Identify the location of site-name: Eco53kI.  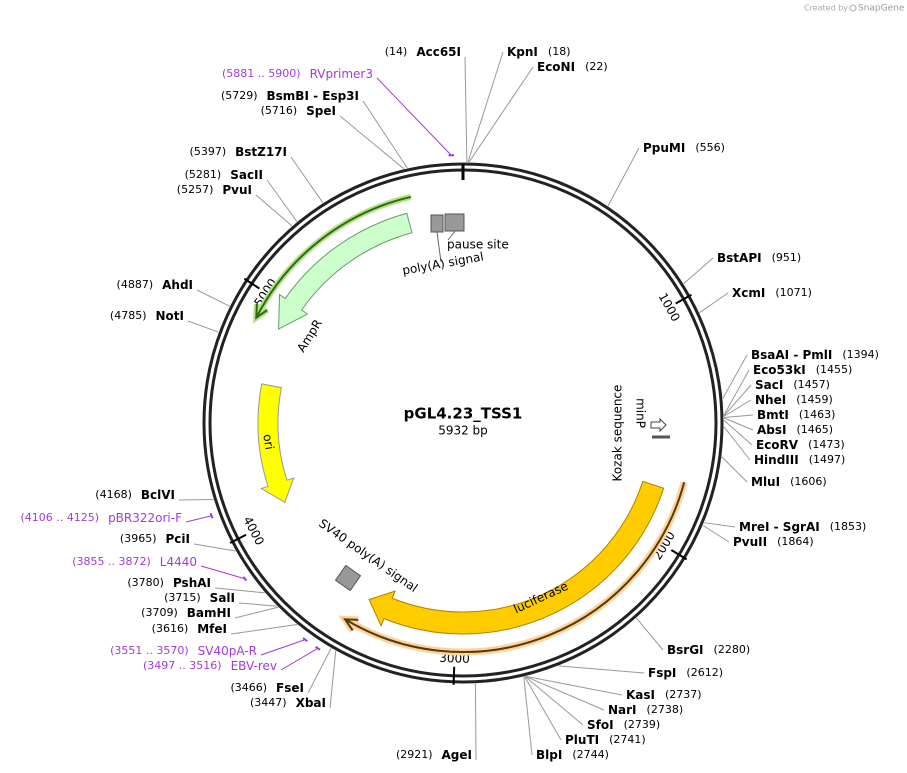
(779, 370).